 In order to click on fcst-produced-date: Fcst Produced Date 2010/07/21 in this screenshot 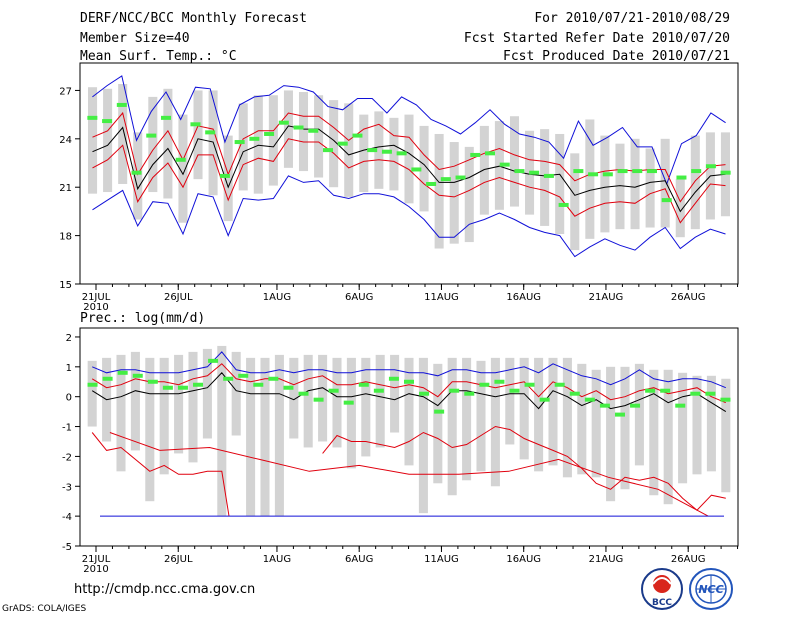, I will do `click(616, 56)`.